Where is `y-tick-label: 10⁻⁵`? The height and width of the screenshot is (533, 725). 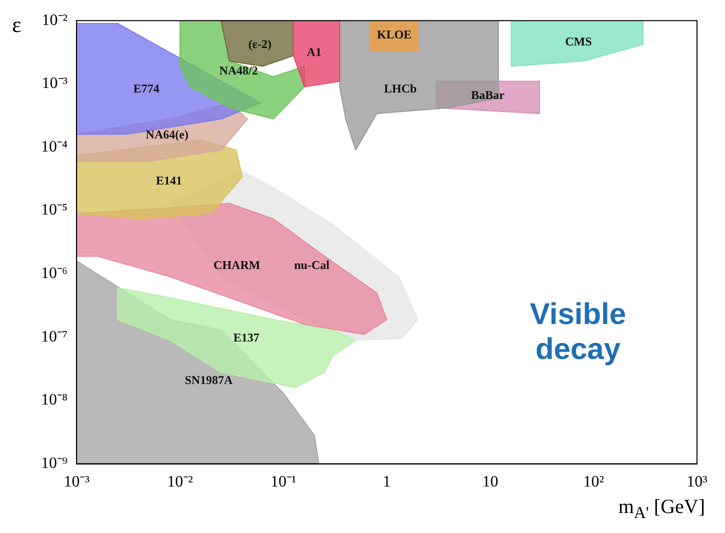 y-tick-label: 10⁻⁵ is located at coordinates (54, 210).